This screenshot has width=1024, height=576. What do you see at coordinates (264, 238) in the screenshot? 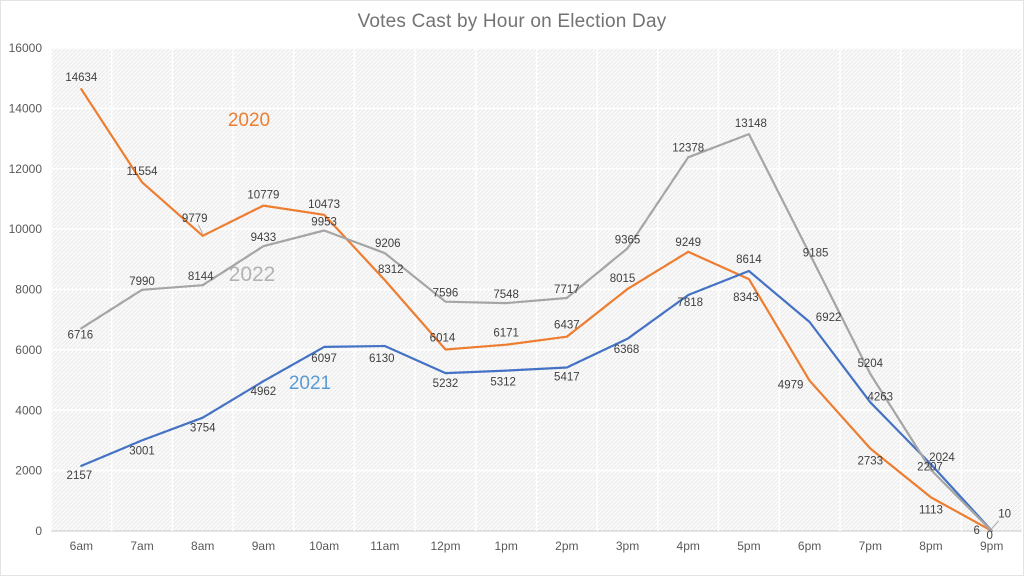
I see `data-label-2022: 9433` at bounding box center [264, 238].